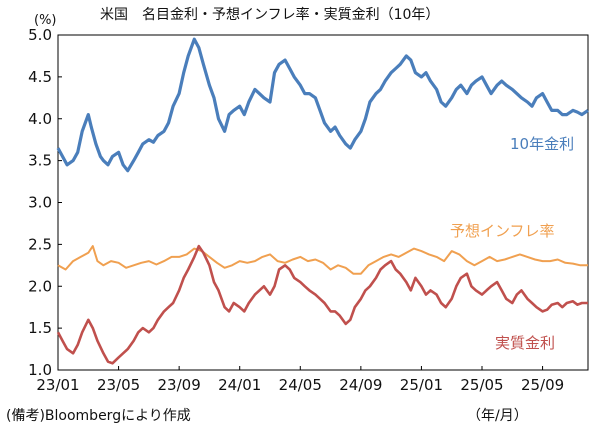 This screenshot has width=603, height=434. What do you see at coordinates (98, 416) in the screenshot?
I see `source-note: (備考)Bloombergにより作成` at bounding box center [98, 416].